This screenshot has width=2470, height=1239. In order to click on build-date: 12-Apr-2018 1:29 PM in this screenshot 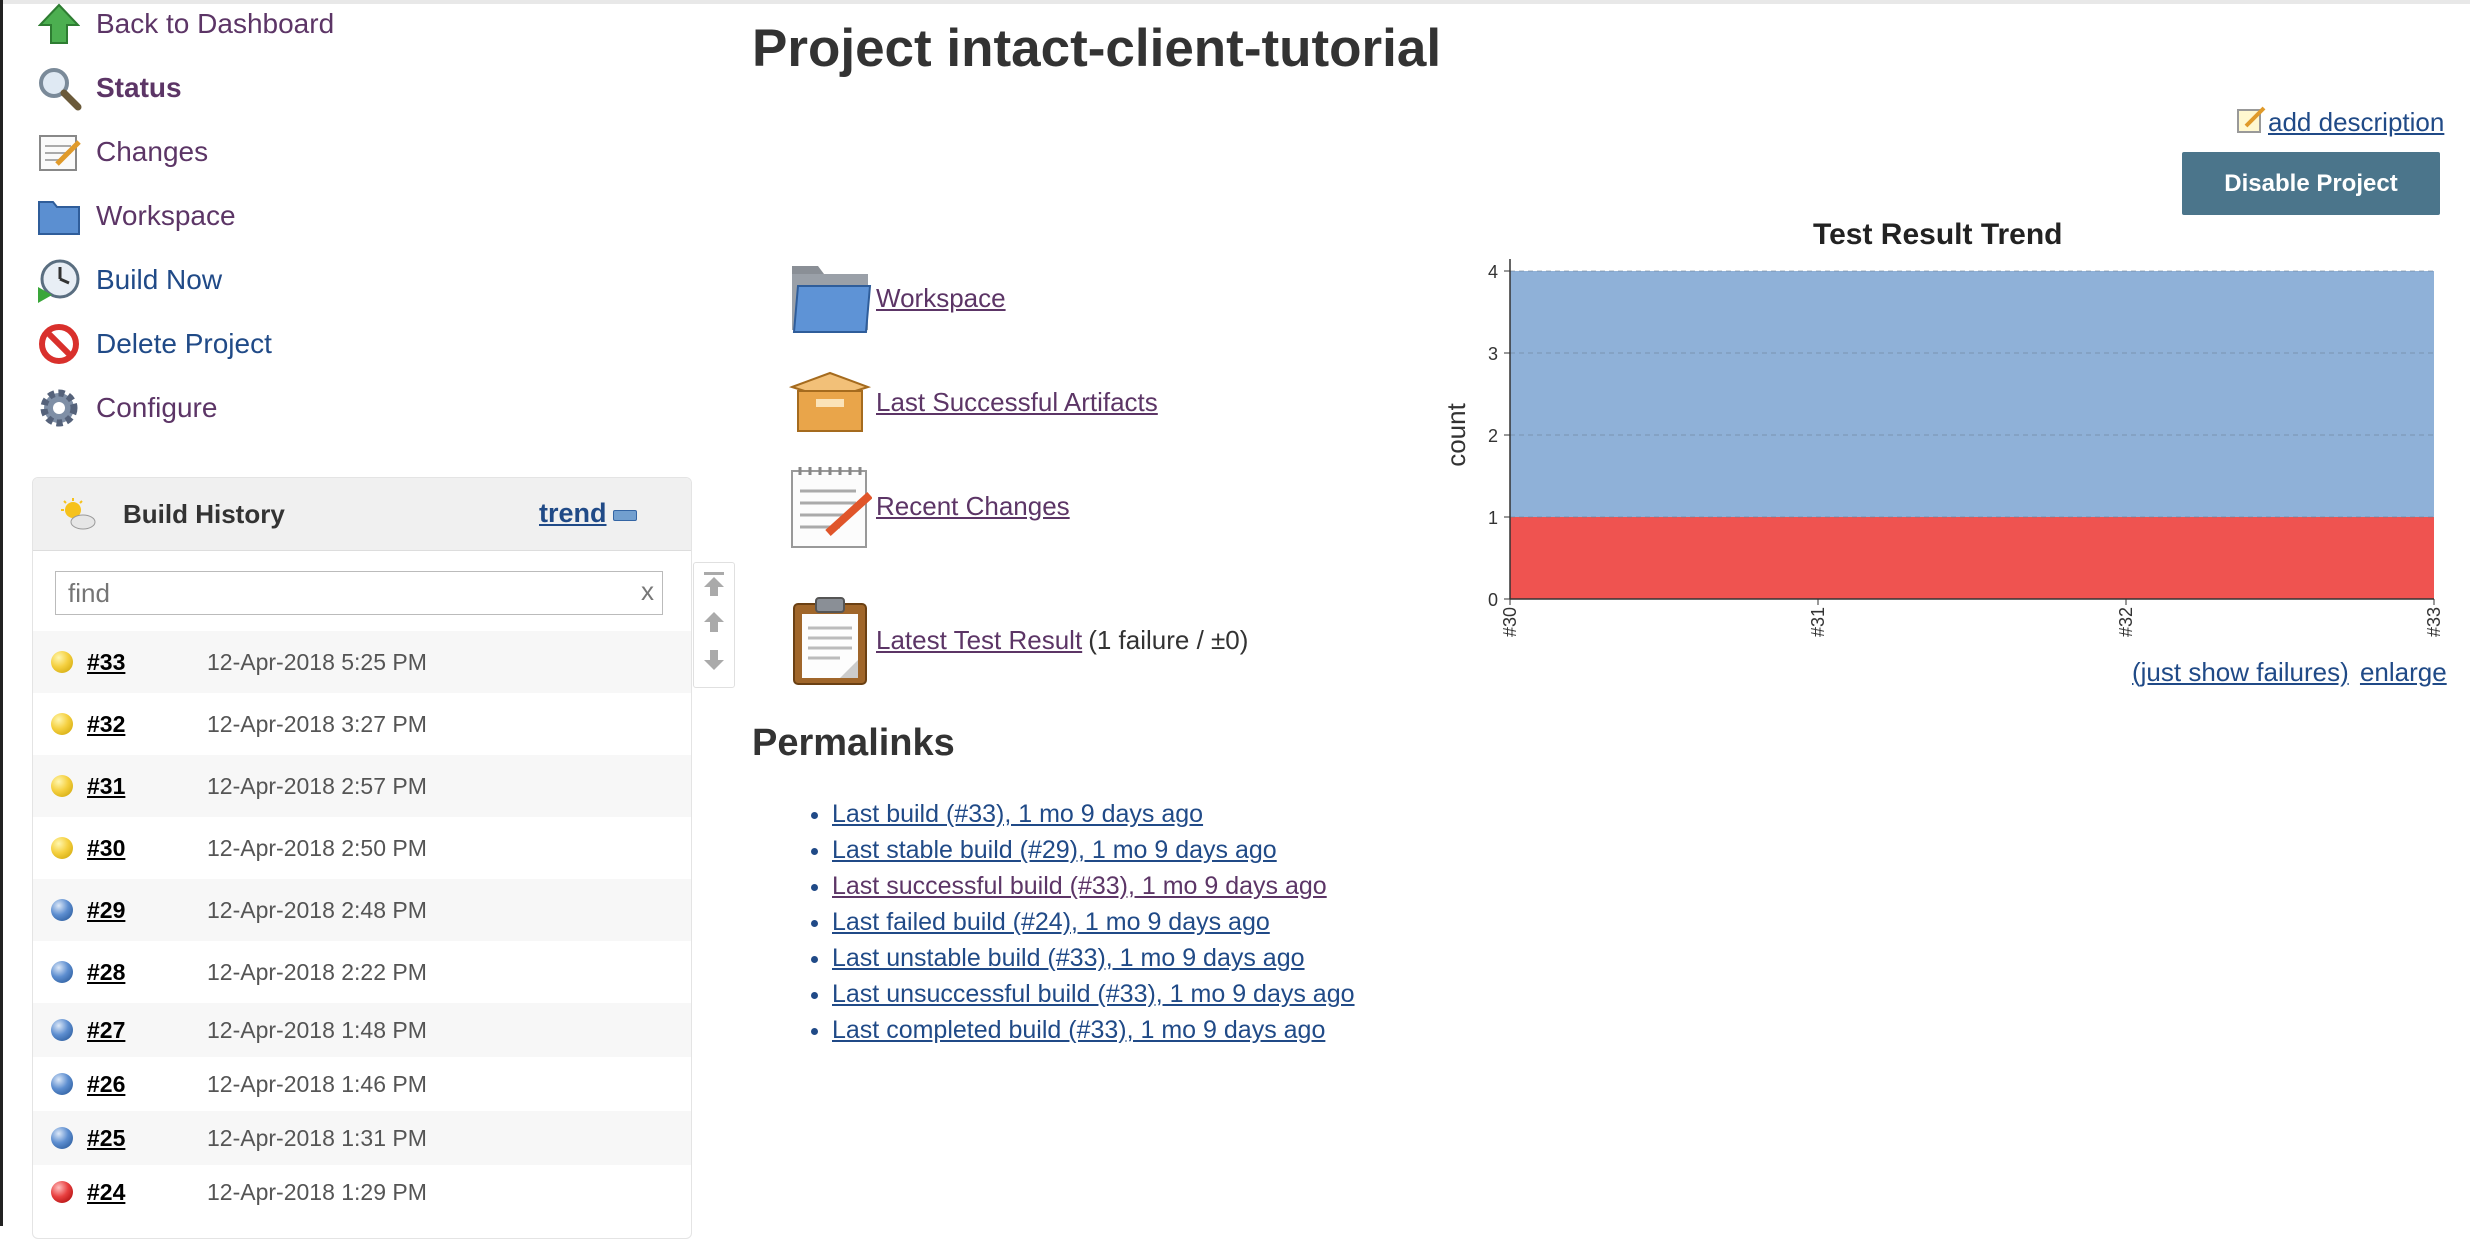, I will do `click(317, 1191)`.